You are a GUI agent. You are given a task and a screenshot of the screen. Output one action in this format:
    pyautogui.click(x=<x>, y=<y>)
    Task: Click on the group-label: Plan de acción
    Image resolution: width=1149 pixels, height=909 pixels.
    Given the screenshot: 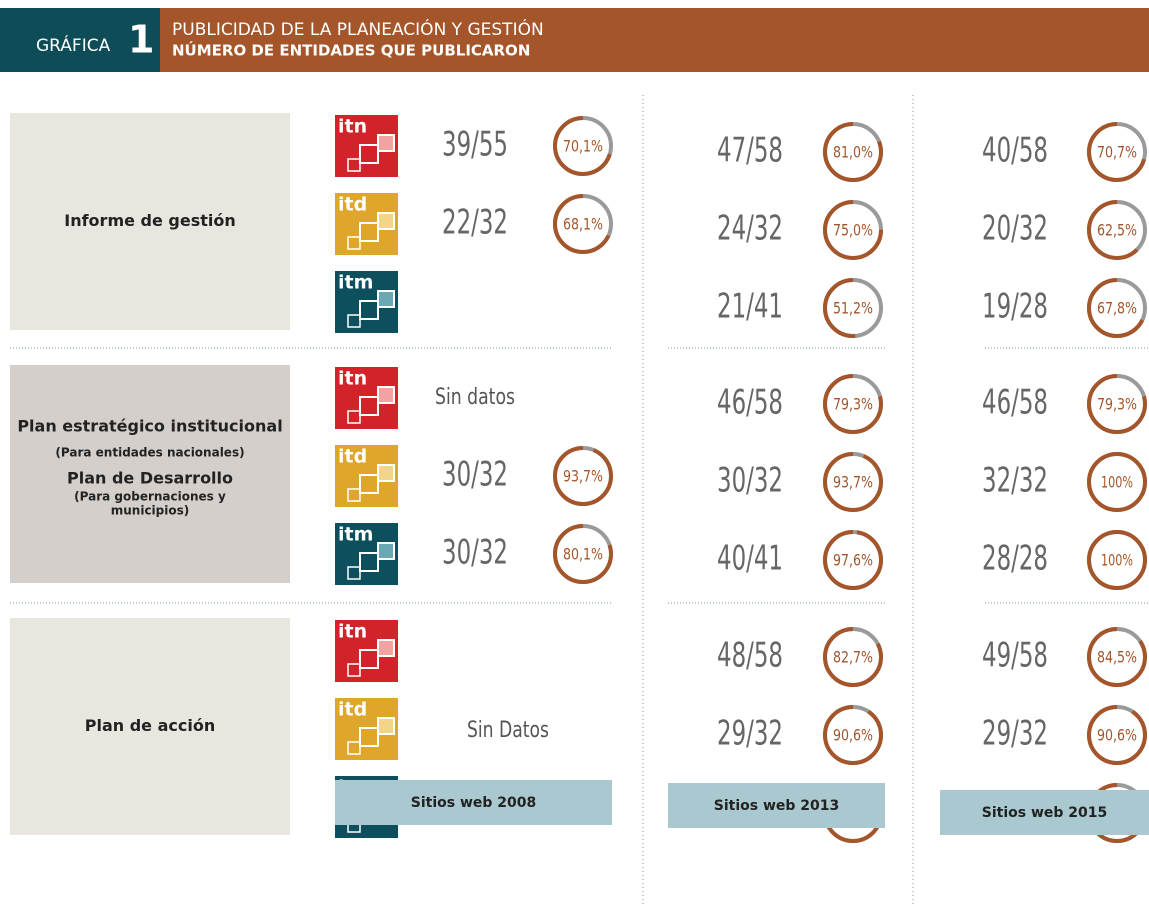 What is the action you would take?
    pyautogui.click(x=150, y=725)
    